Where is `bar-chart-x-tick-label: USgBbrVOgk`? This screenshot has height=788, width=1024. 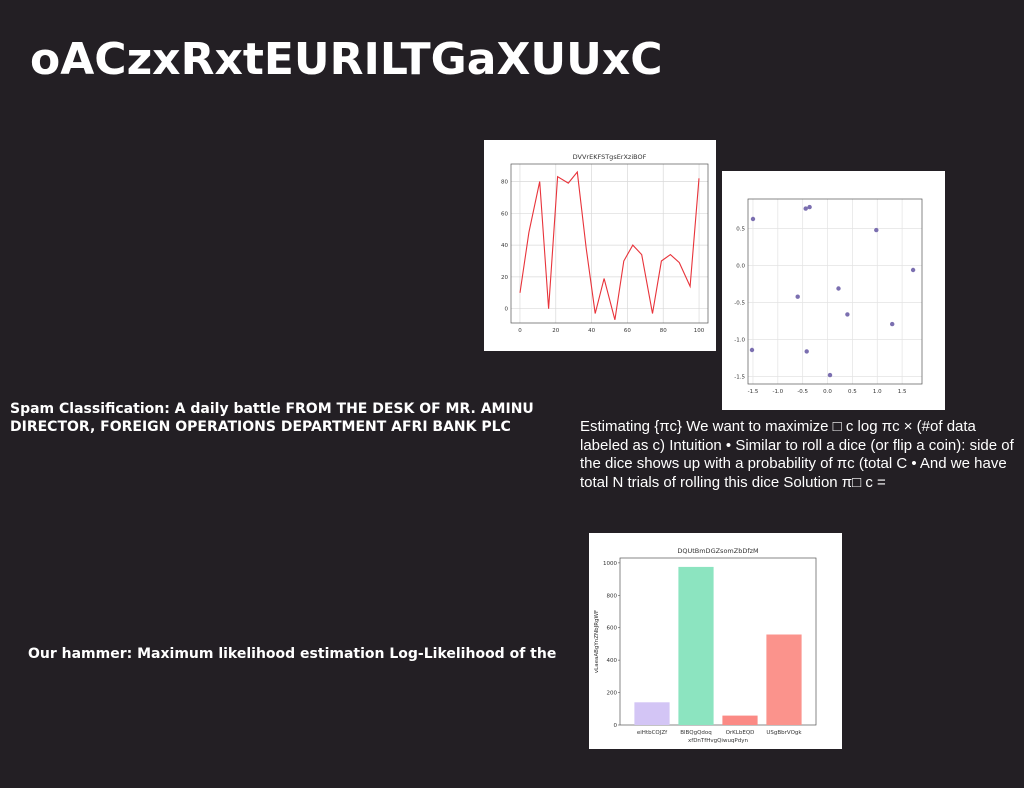
bar-chart-x-tick-label: USgBbrVOgk is located at coordinates (784, 733).